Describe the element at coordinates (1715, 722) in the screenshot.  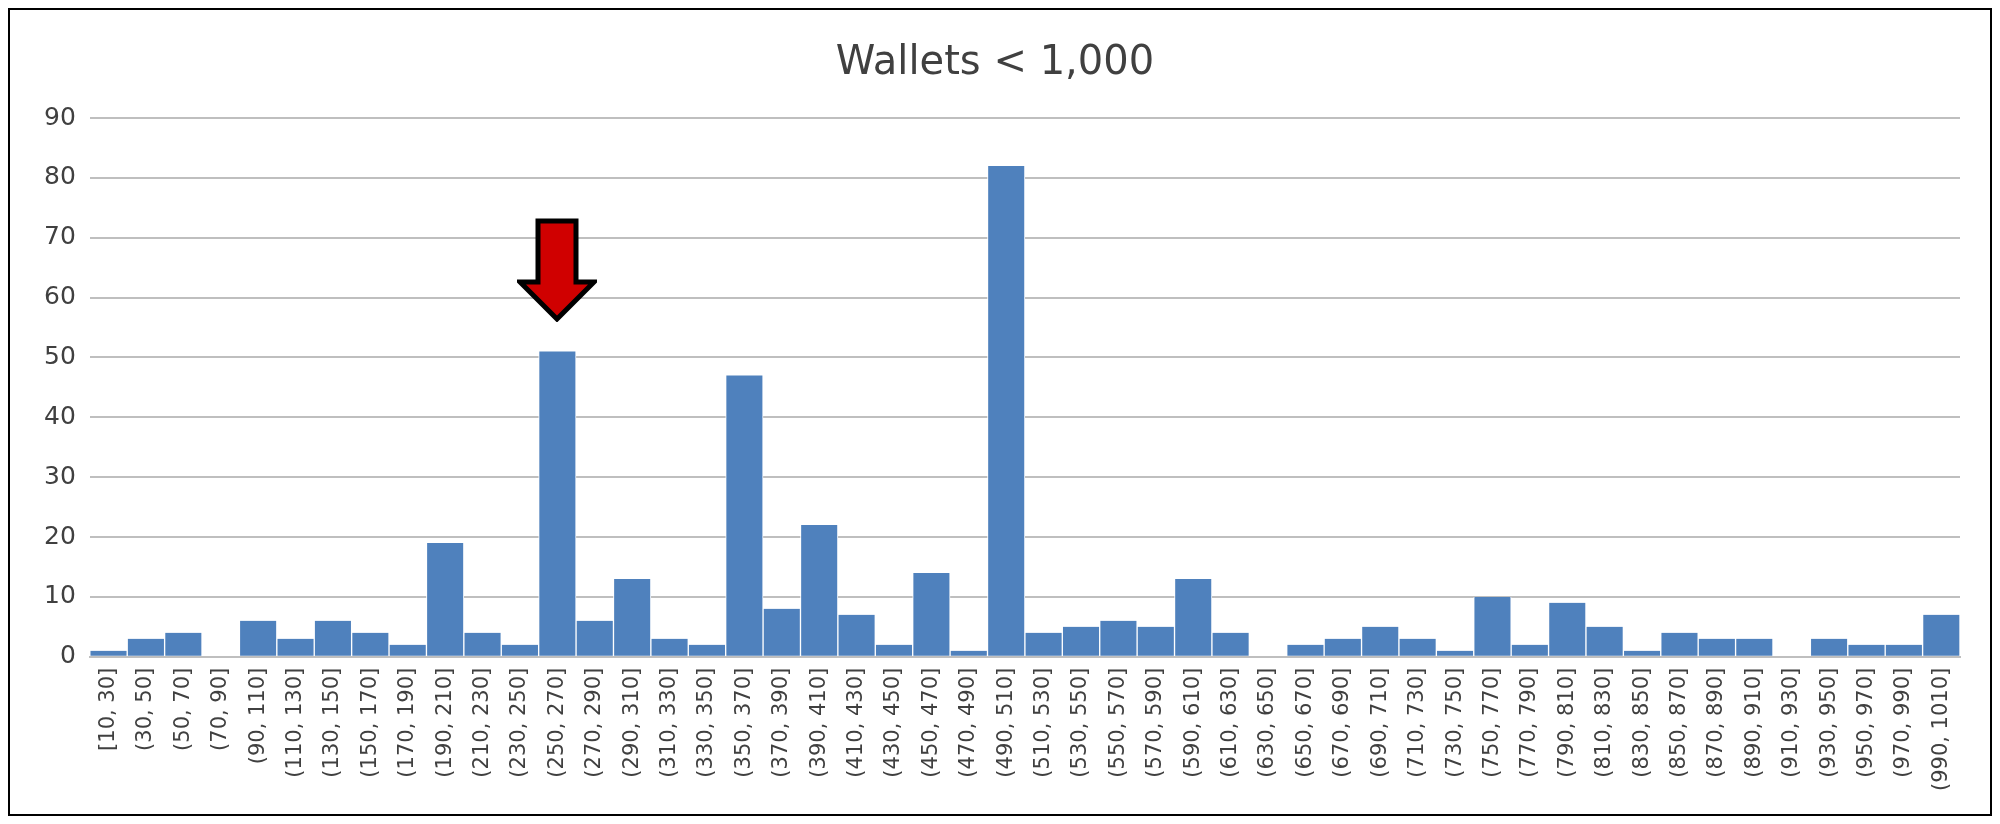
I see `x-tick-label: (870, 890]` at that location.